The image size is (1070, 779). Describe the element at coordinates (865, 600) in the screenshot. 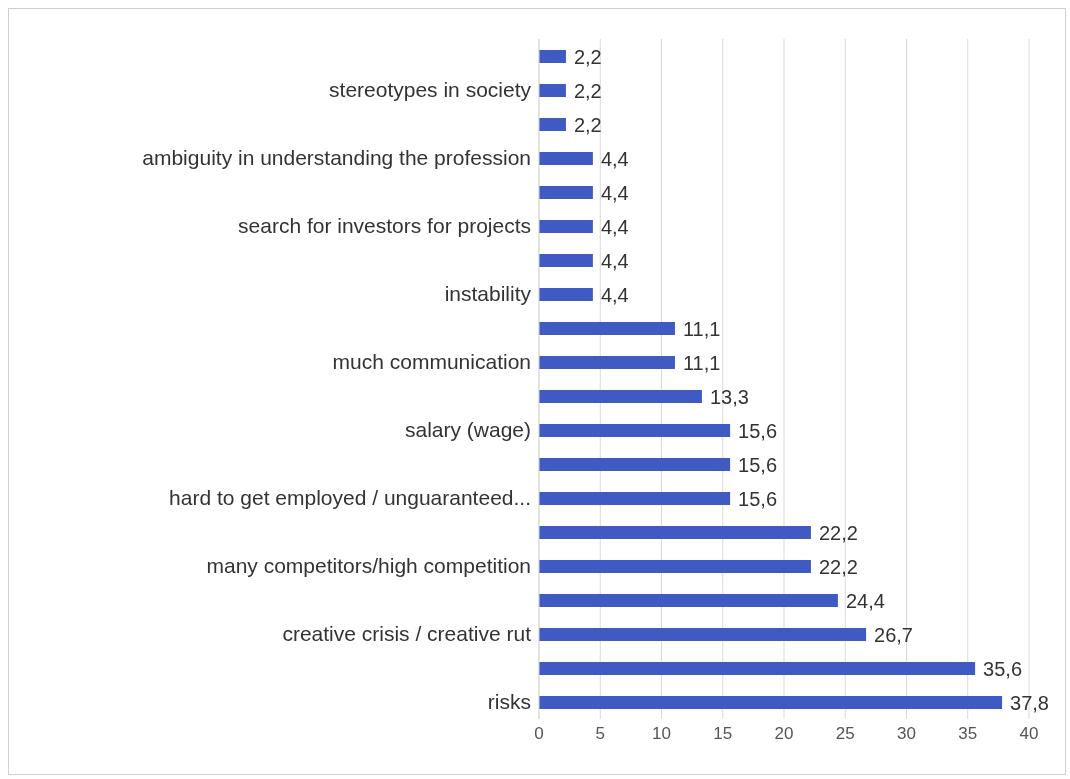

I see `data-label: 24,4` at that location.